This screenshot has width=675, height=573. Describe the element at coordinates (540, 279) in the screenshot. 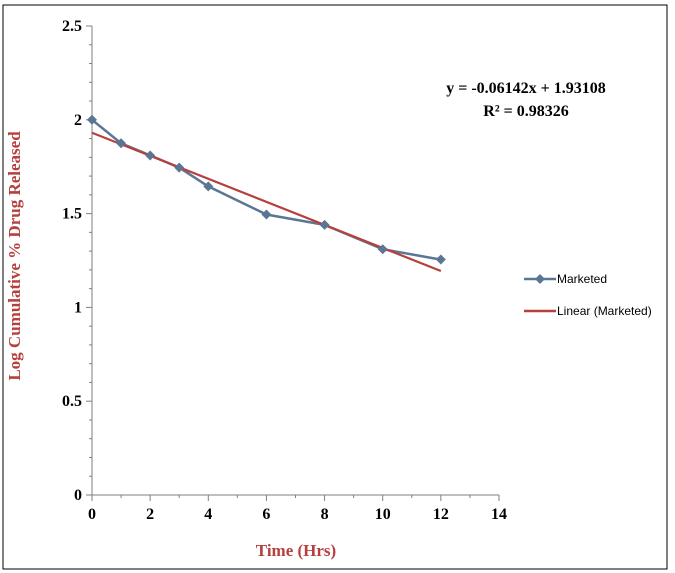

I see `legend-marker-marketed` at that location.